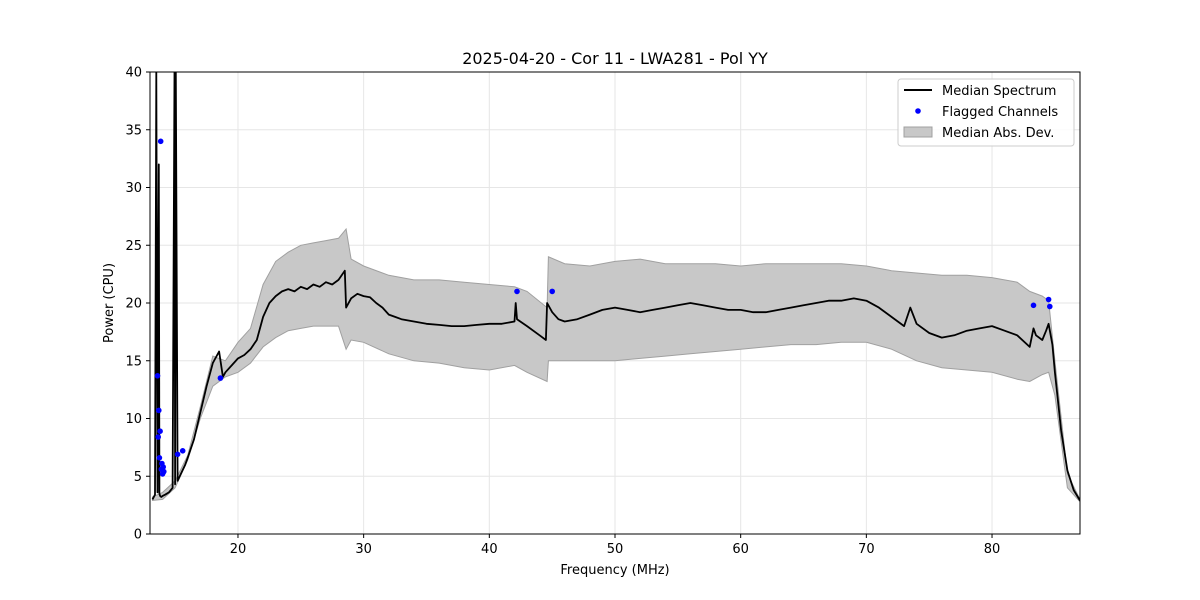  I want to click on legend-median-label: Median Spectrum, so click(999, 91).